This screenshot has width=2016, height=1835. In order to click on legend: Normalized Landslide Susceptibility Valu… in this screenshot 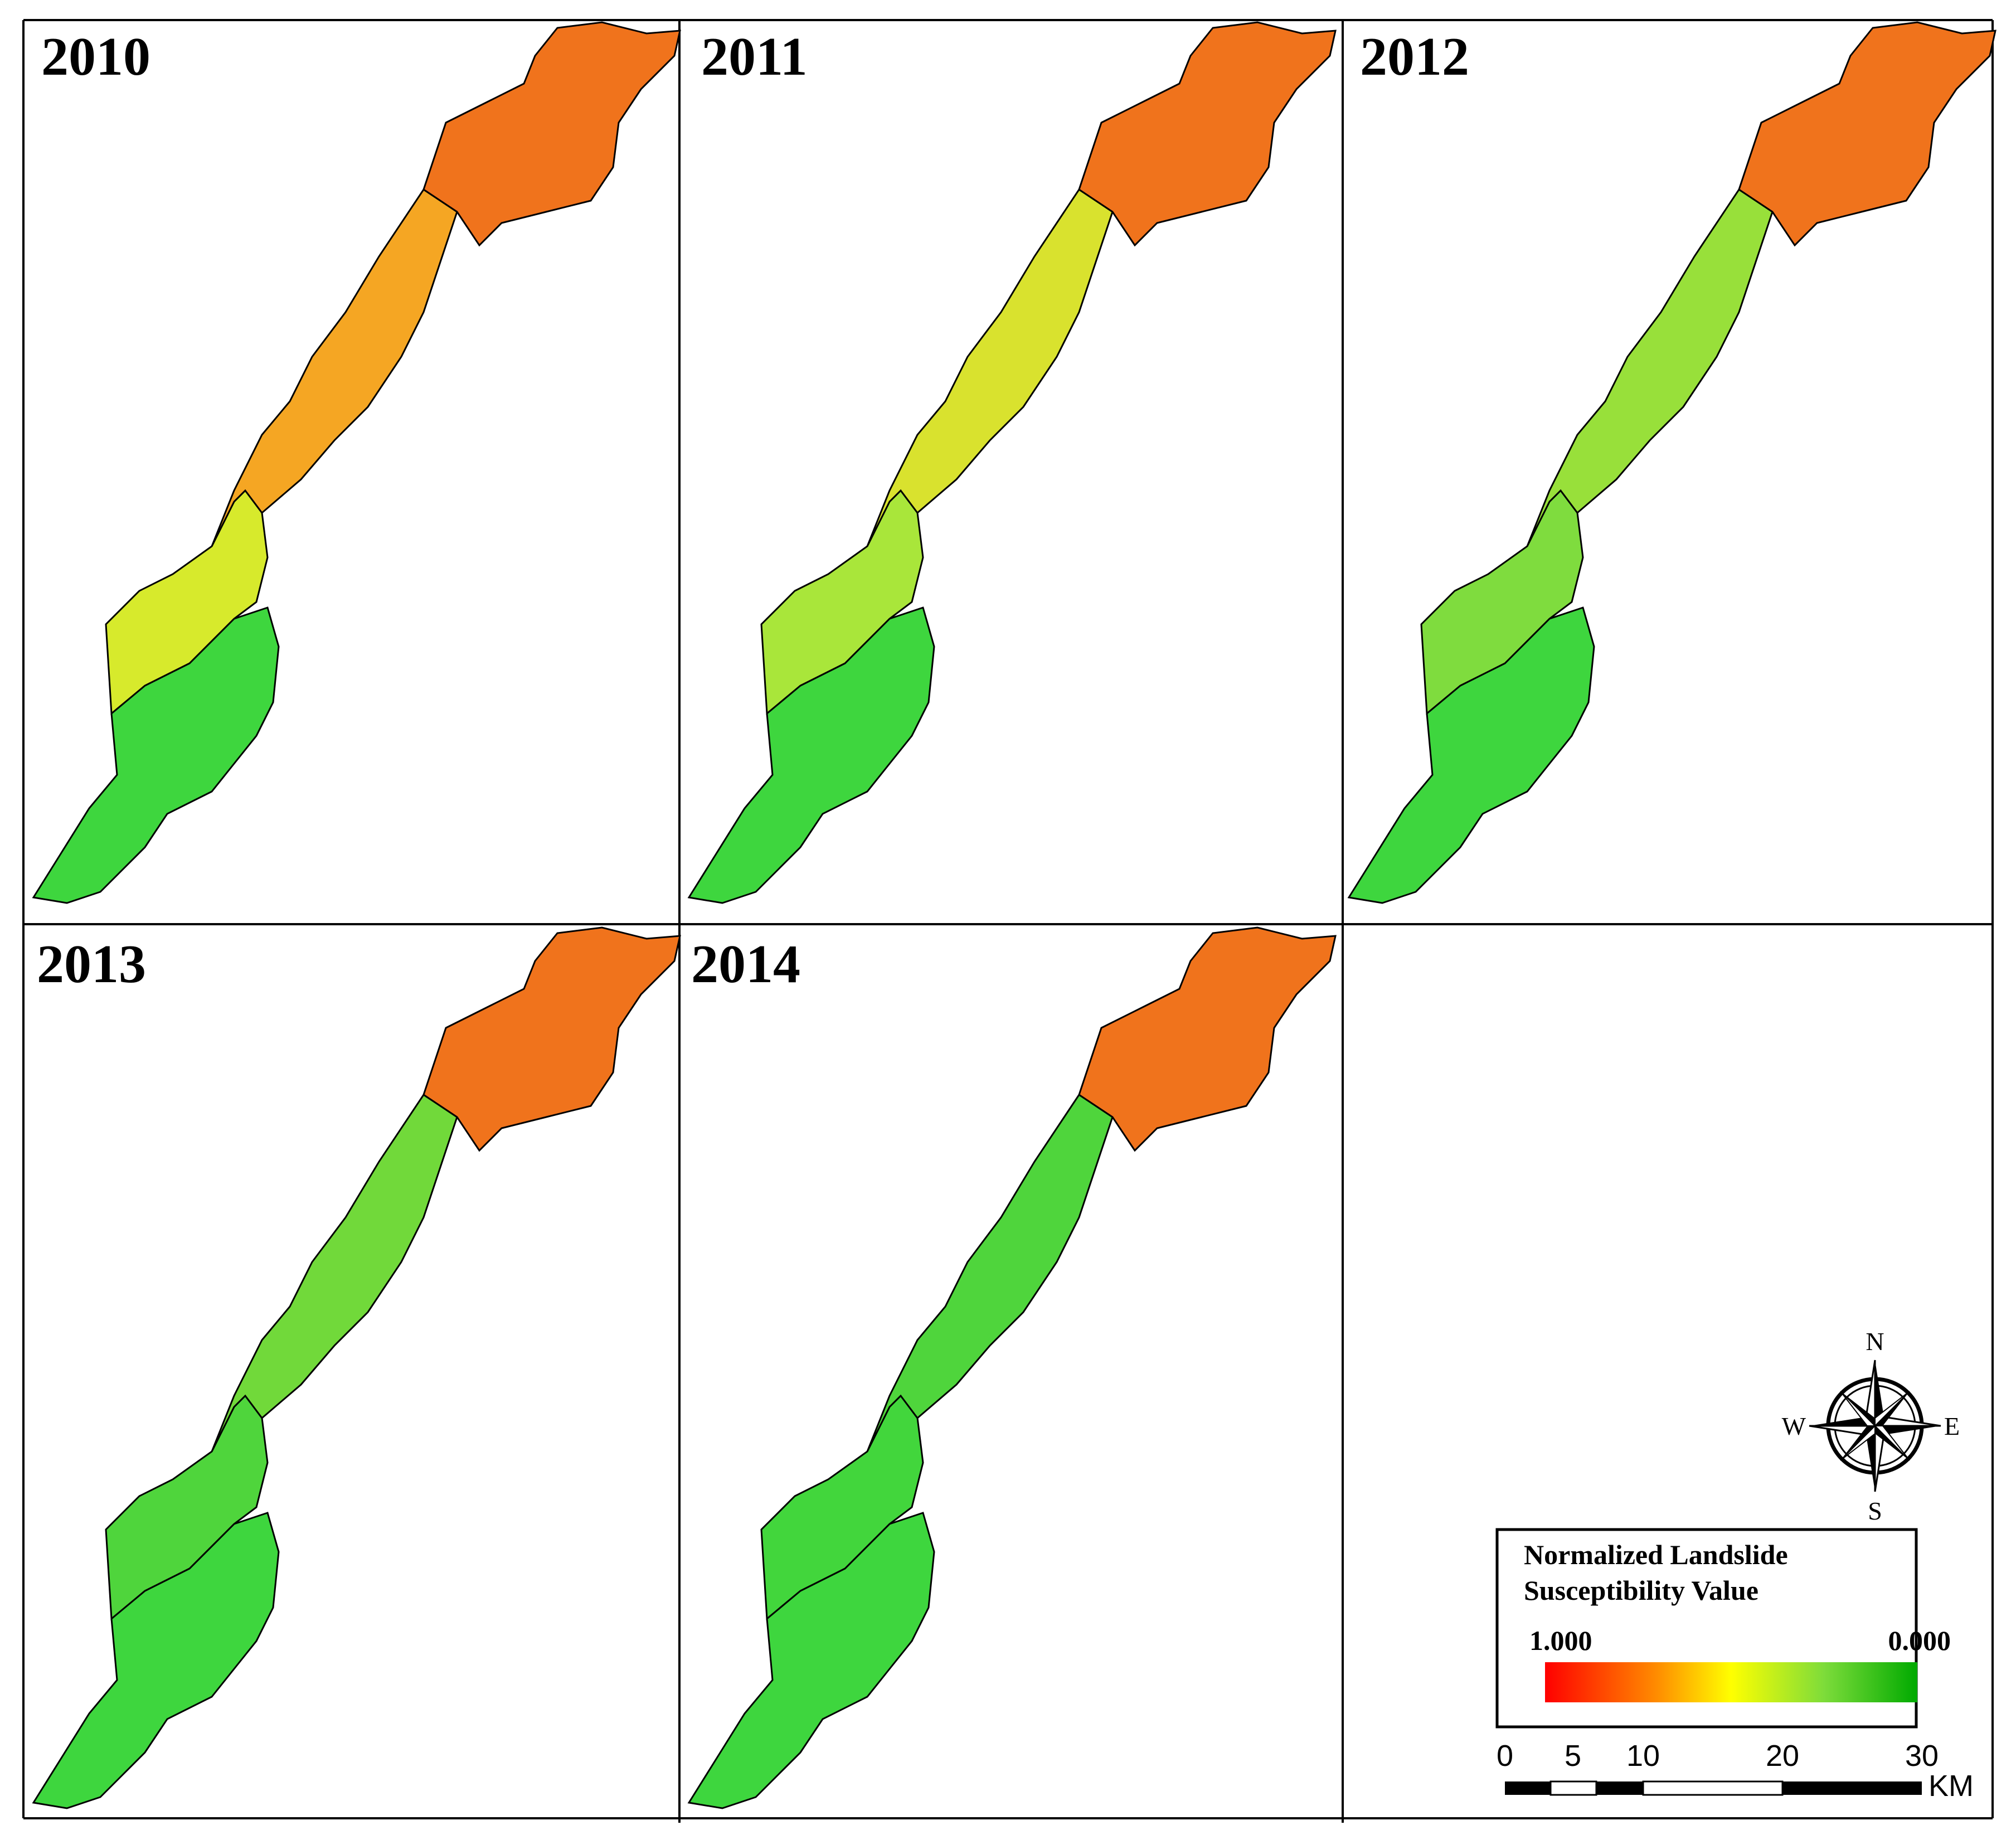, I will do `click(1723, 1628)`.